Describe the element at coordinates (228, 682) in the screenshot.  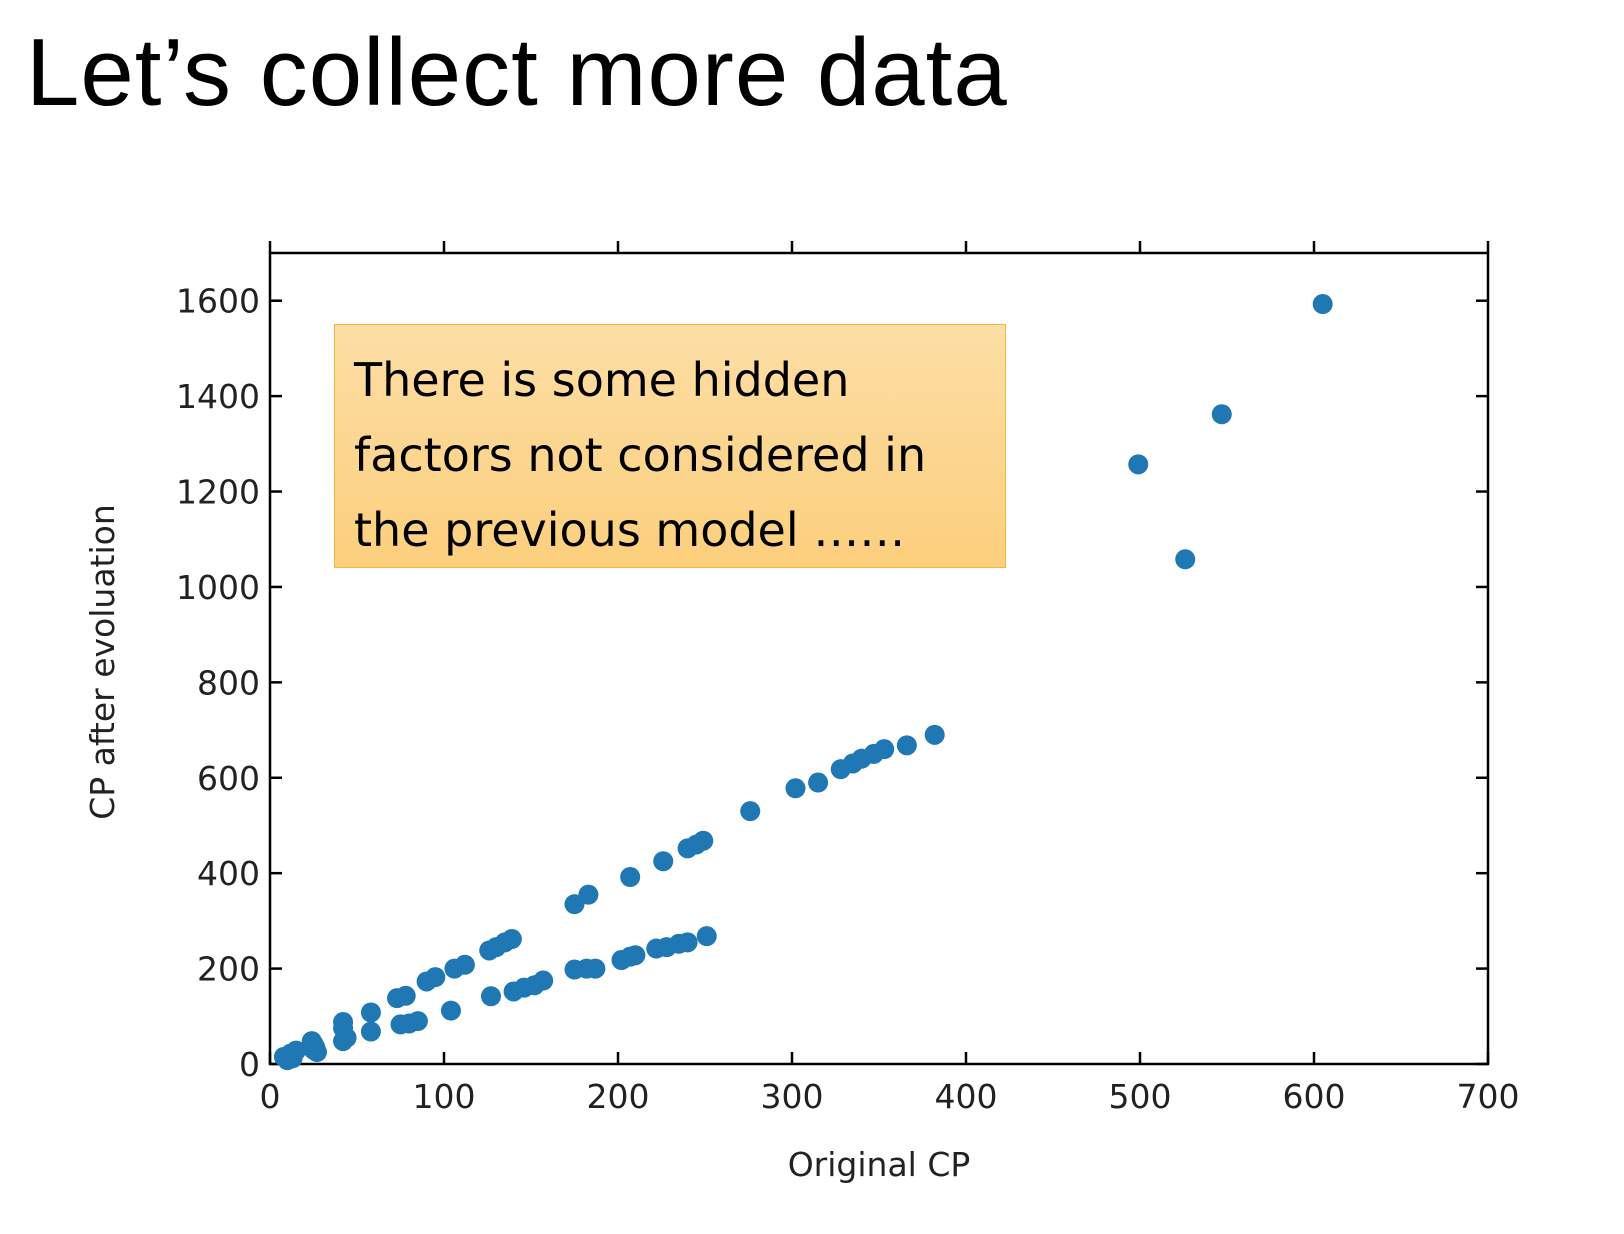
I see `y-tick-label: 800` at that location.